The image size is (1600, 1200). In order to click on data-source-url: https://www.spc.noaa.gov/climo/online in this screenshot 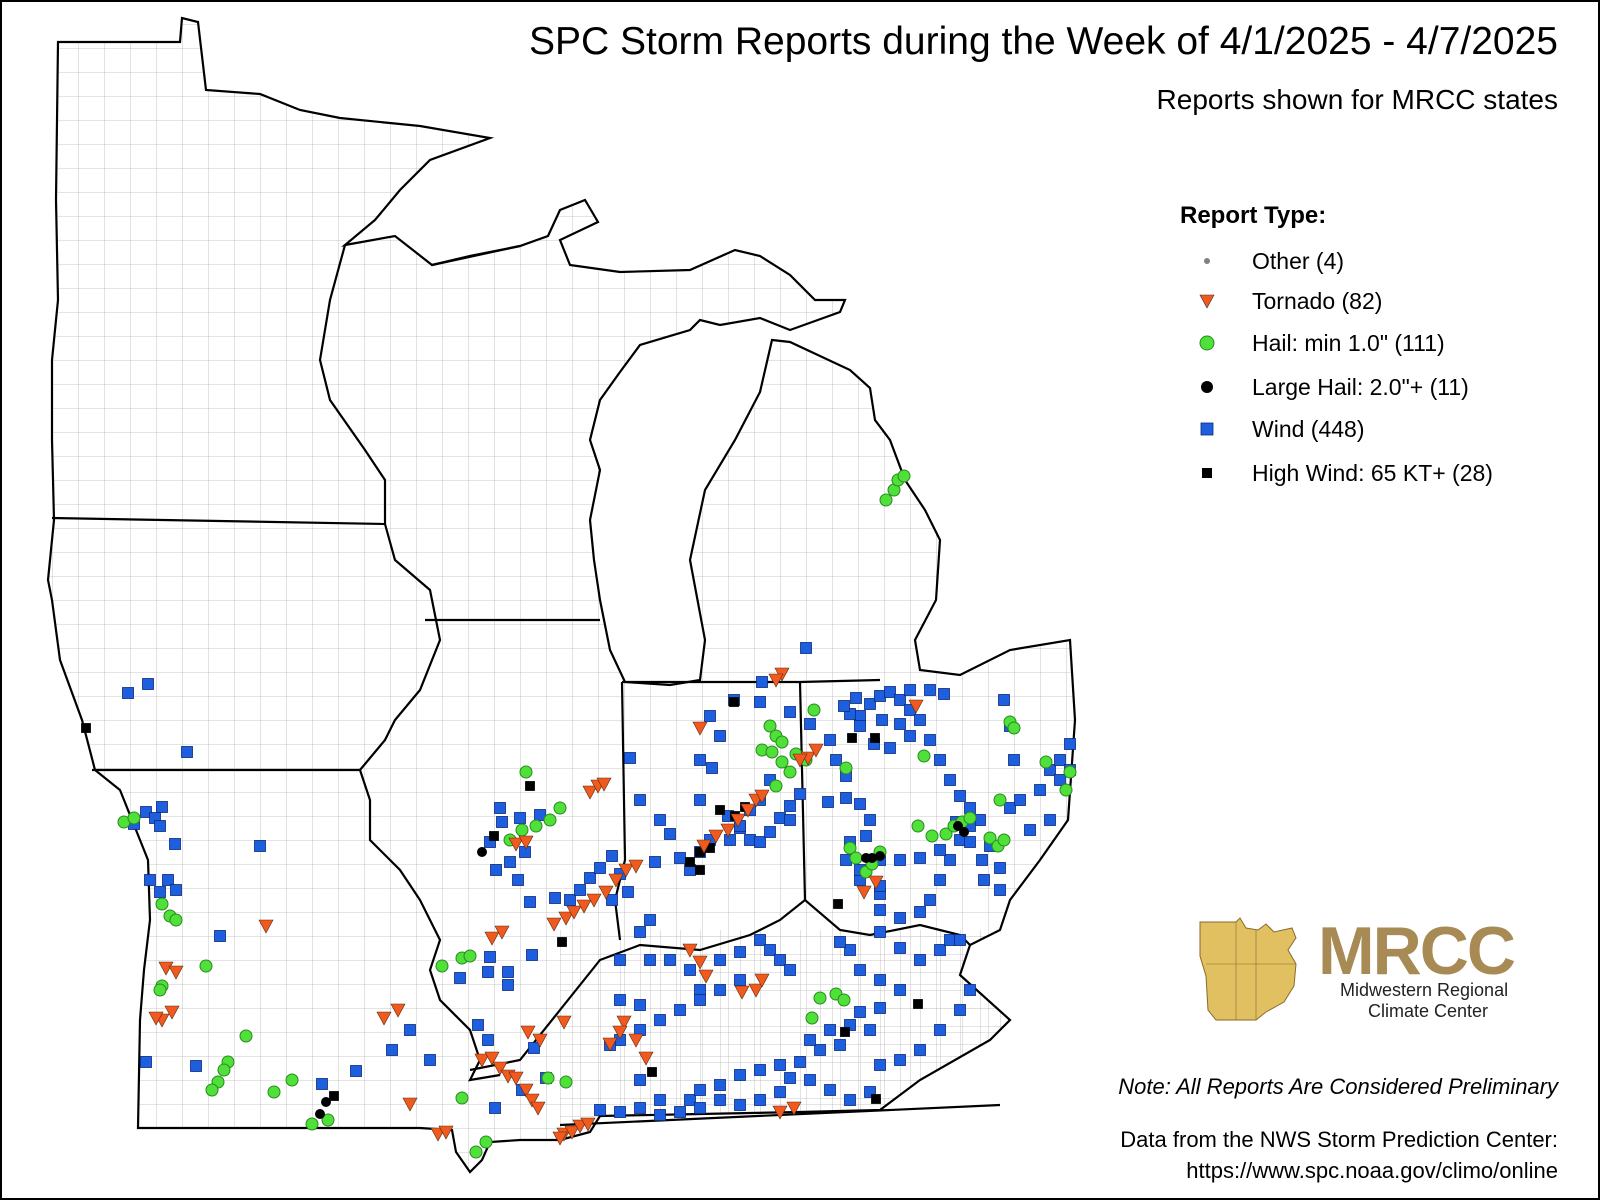, I will do `click(1372, 1170)`.